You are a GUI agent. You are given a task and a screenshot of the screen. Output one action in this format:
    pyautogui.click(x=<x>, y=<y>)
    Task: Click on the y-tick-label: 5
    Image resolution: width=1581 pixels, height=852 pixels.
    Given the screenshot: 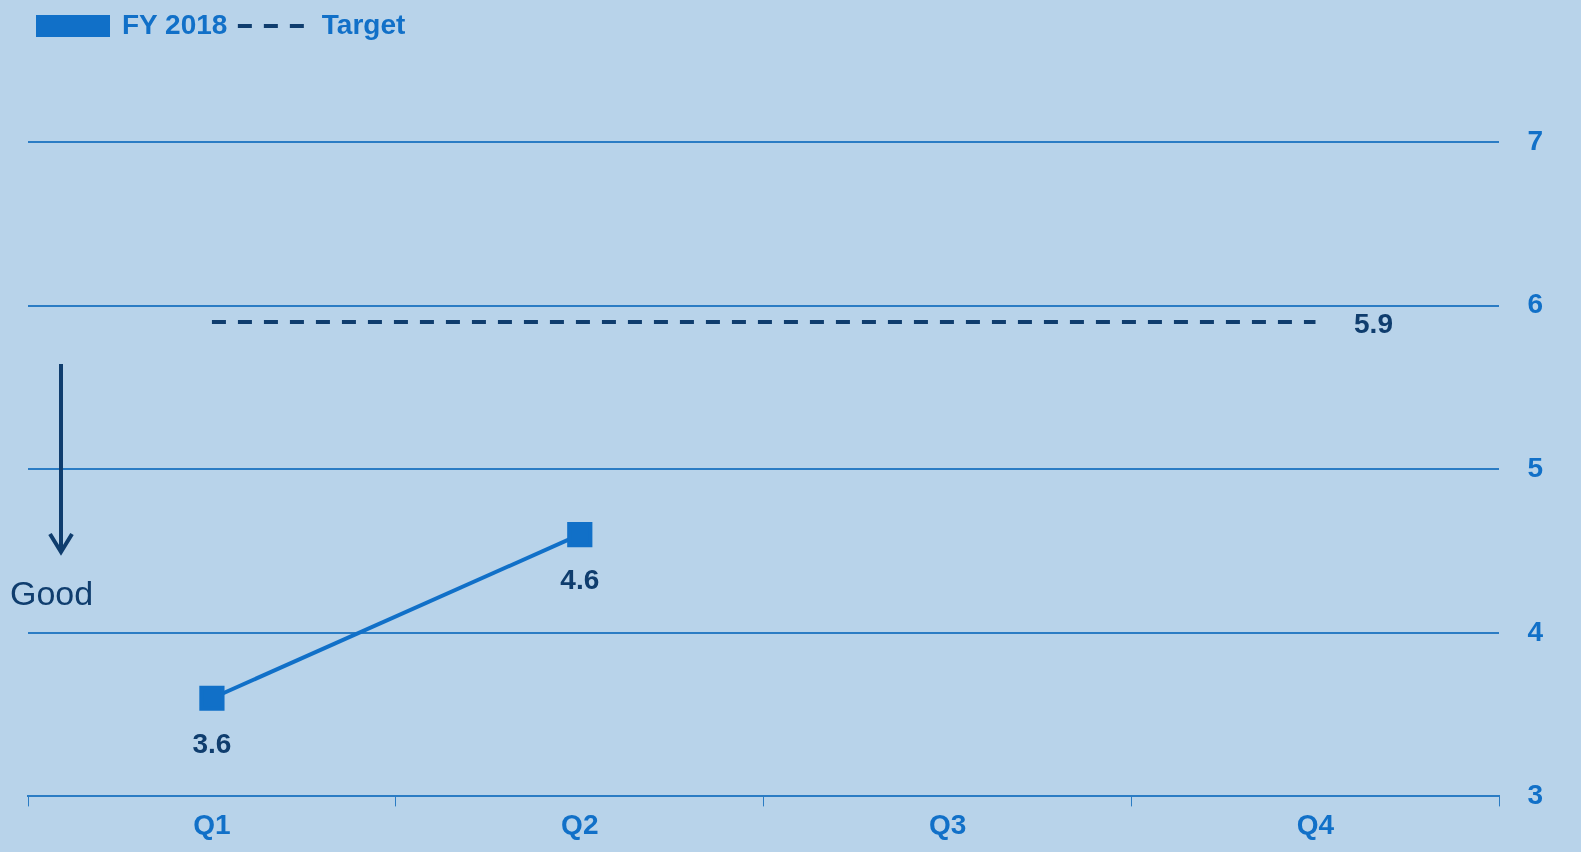 What is the action you would take?
    pyautogui.click(x=1535, y=467)
    